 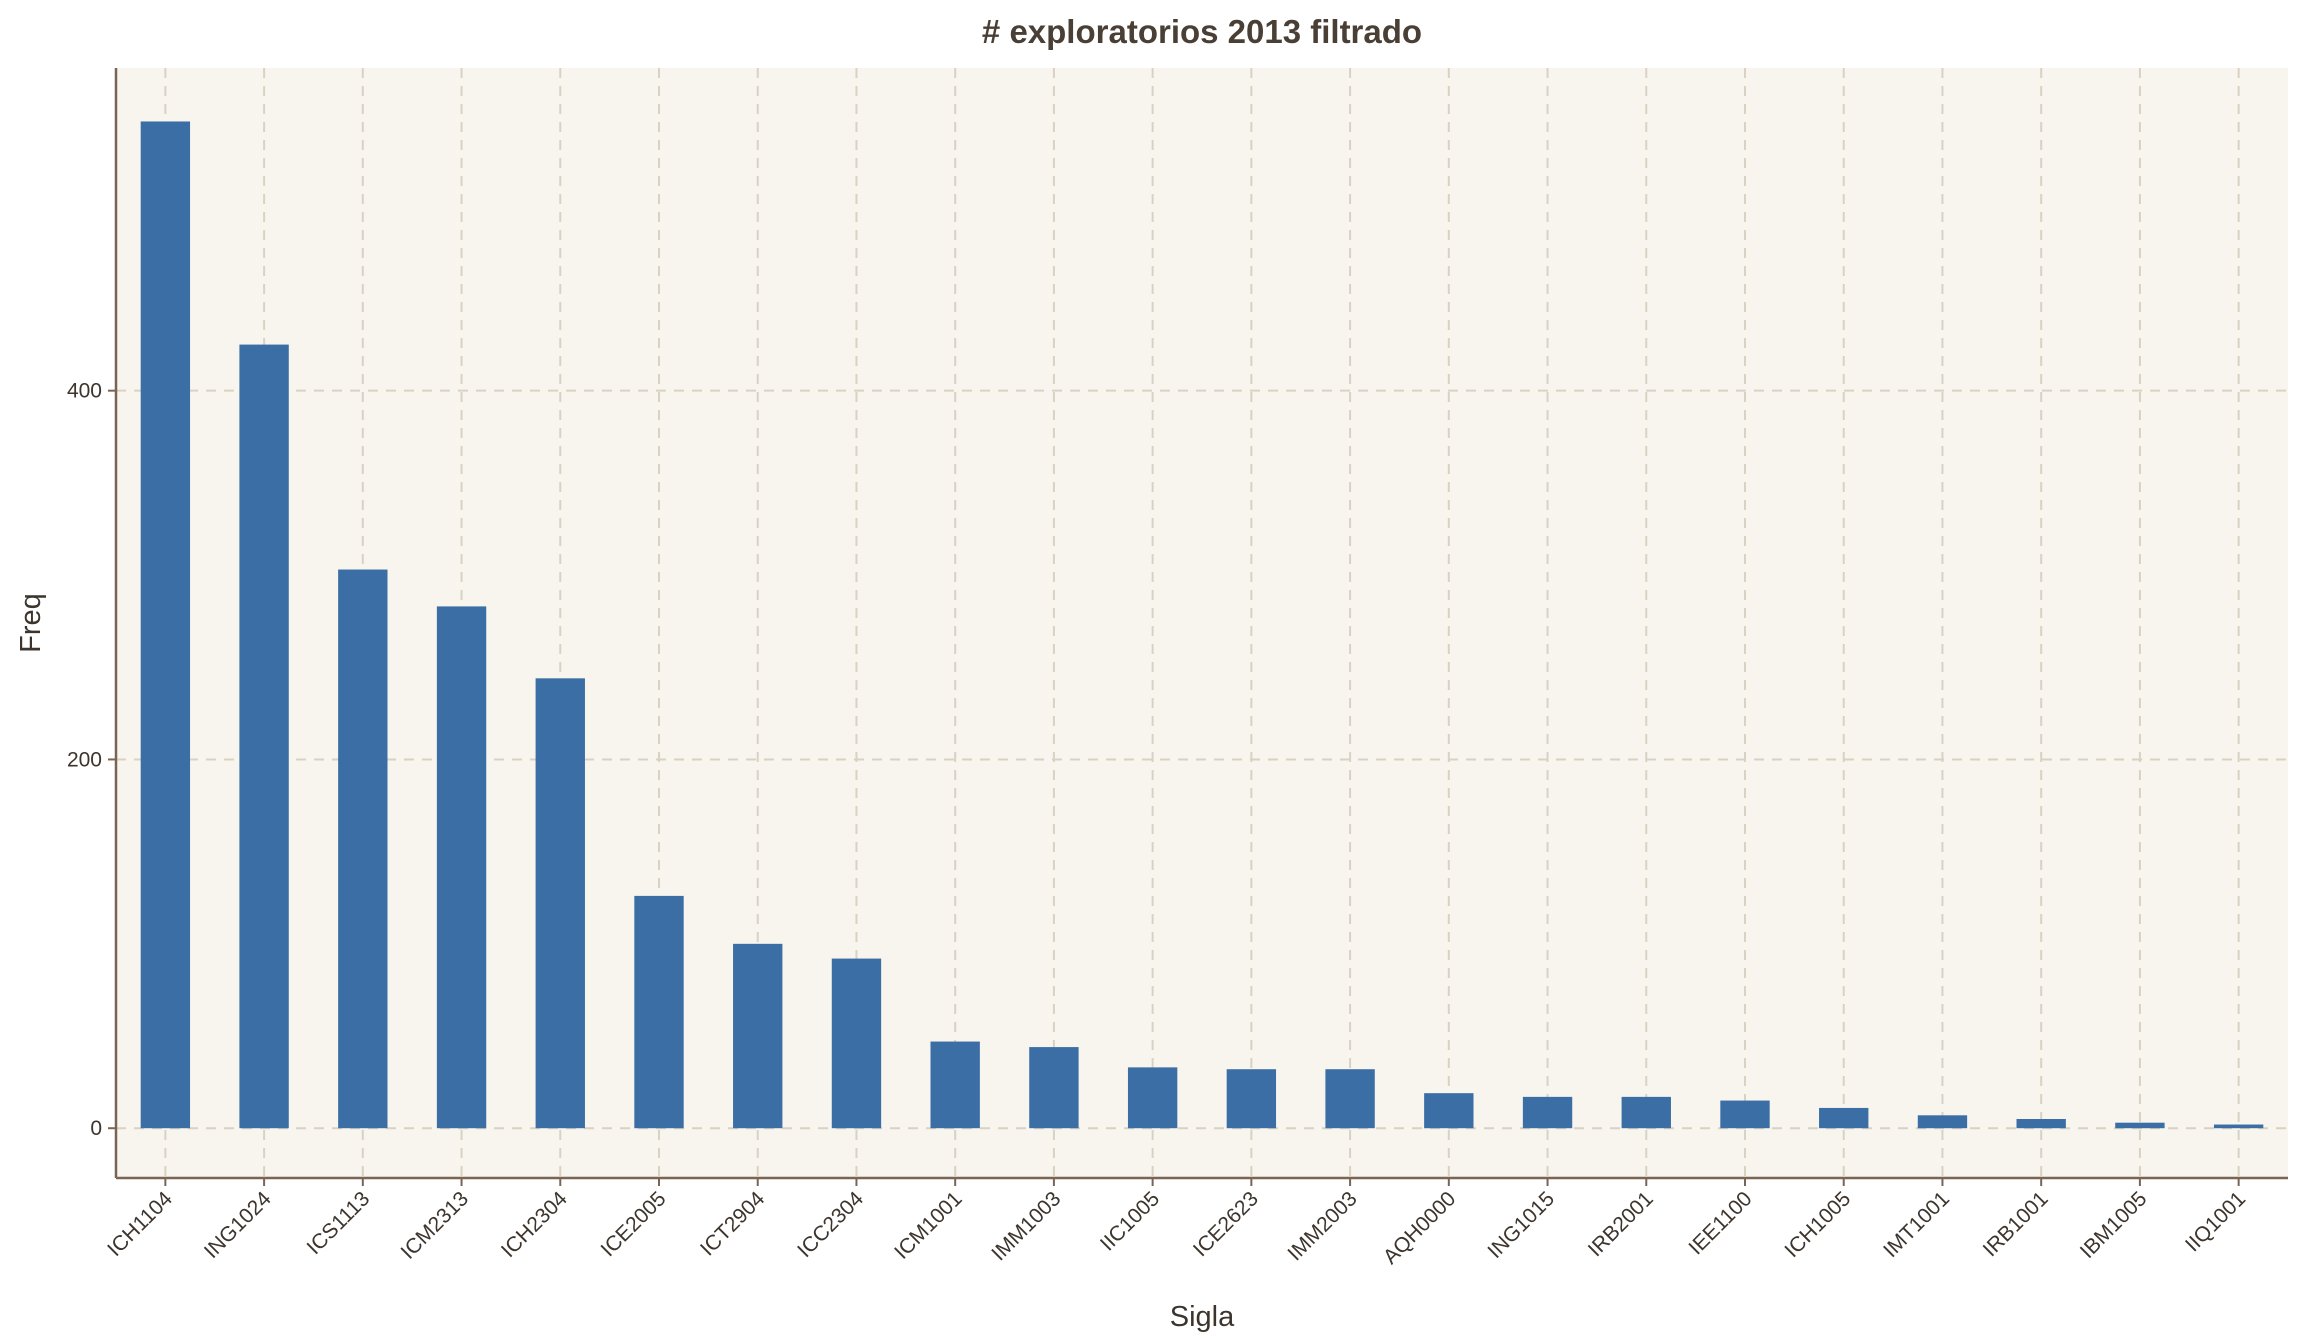 What do you see at coordinates (2016, 1224) in the screenshot?
I see `x-tick-label: IRB1001` at bounding box center [2016, 1224].